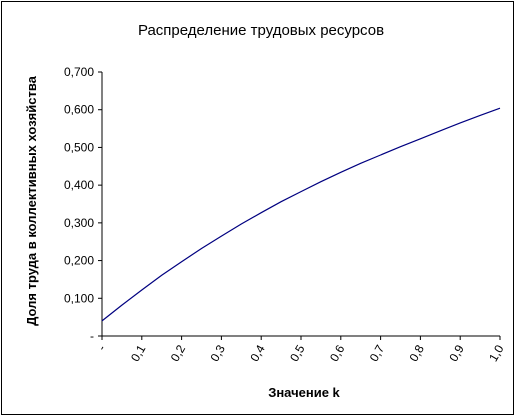  Describe the element at coordinates (79, 223) in the screenshot. I see `y-tick-label: 0,300` at that location.